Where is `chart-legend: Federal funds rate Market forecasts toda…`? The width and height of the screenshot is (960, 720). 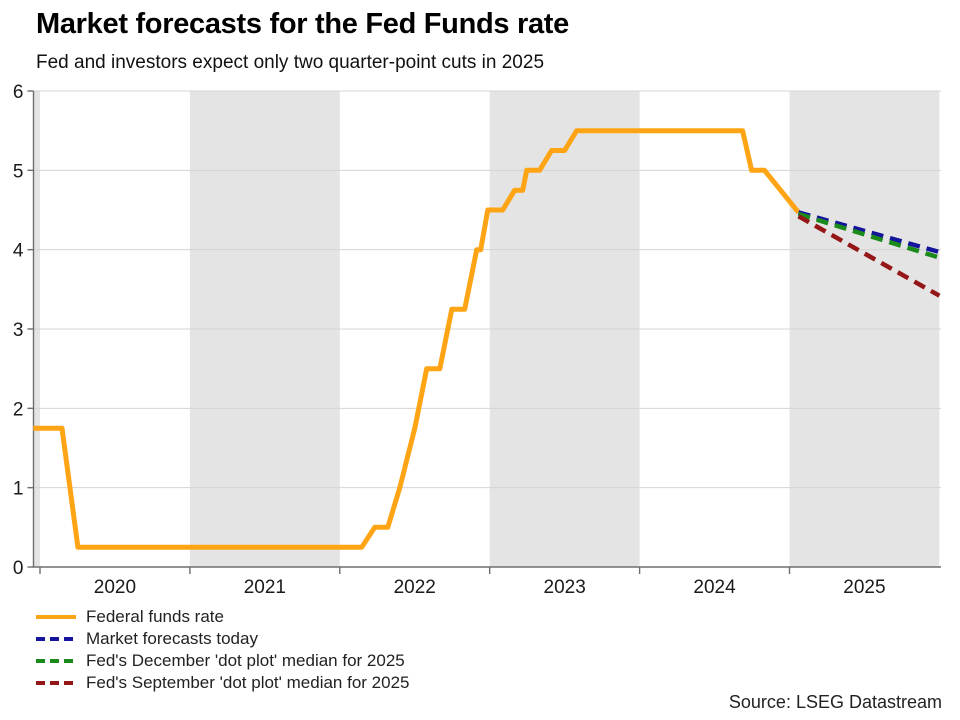
chart-legend: Federal funds rate Market forecasts toda… is located at coordinates (222, 650).